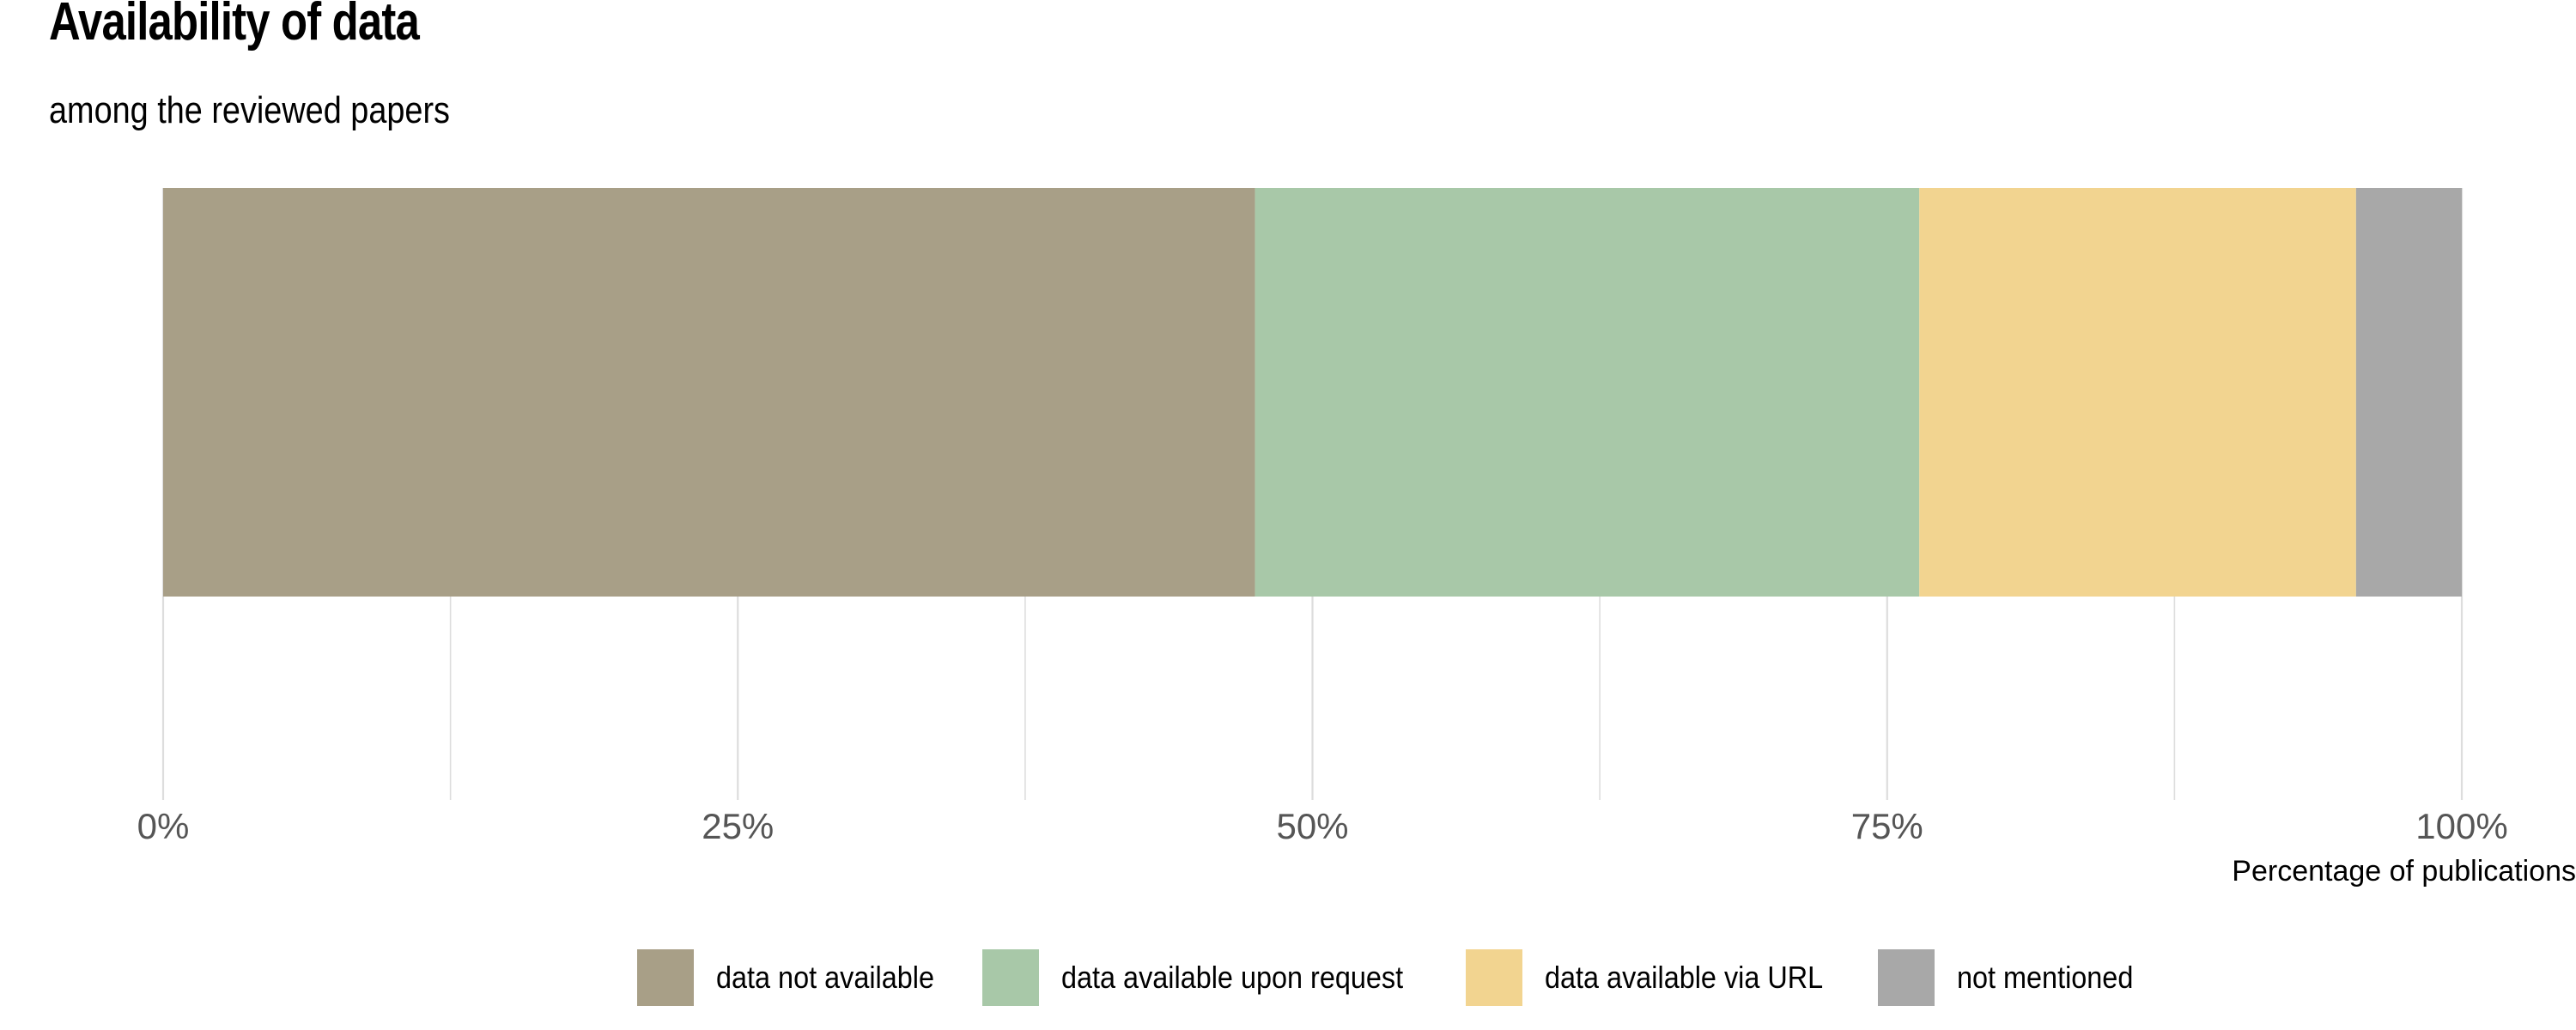 Image resolution: width=2576 pixels, height=1030 pixels. Describe the element at coordinates (1232, 977) in the screenshot. I see `legend-label: data available upon request` at that location.